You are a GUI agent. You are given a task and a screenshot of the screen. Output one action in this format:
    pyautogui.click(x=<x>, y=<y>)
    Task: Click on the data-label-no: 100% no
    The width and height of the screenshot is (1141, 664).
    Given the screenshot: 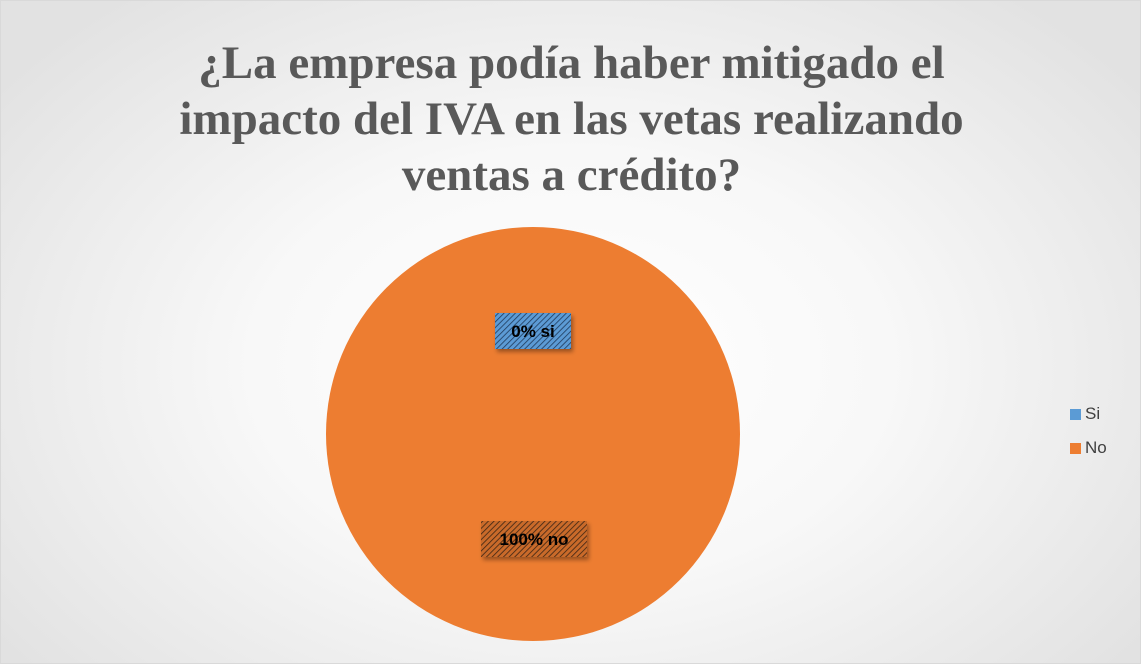 What is the action you would take?
    pyautogui.click(x=534, y=539)
    